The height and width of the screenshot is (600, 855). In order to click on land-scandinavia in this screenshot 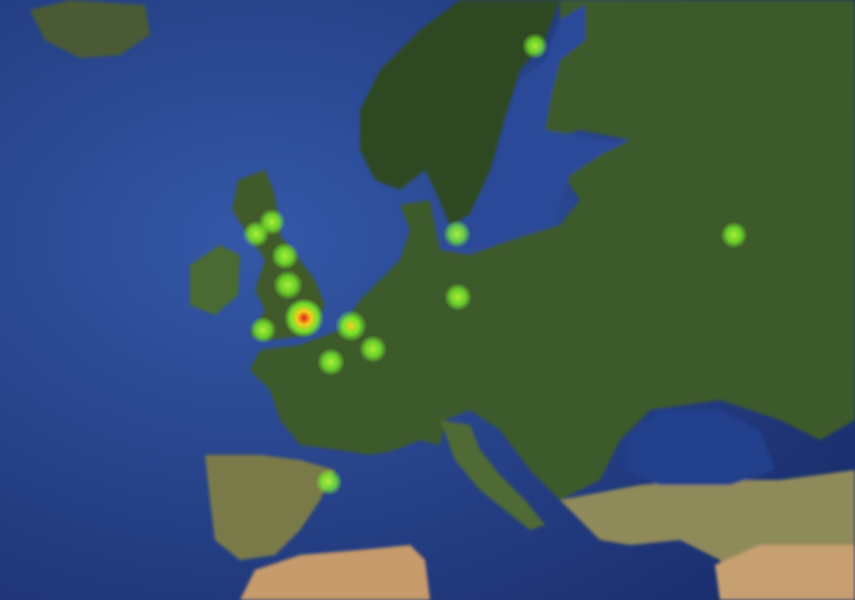, I will do `click(460, 112)`.